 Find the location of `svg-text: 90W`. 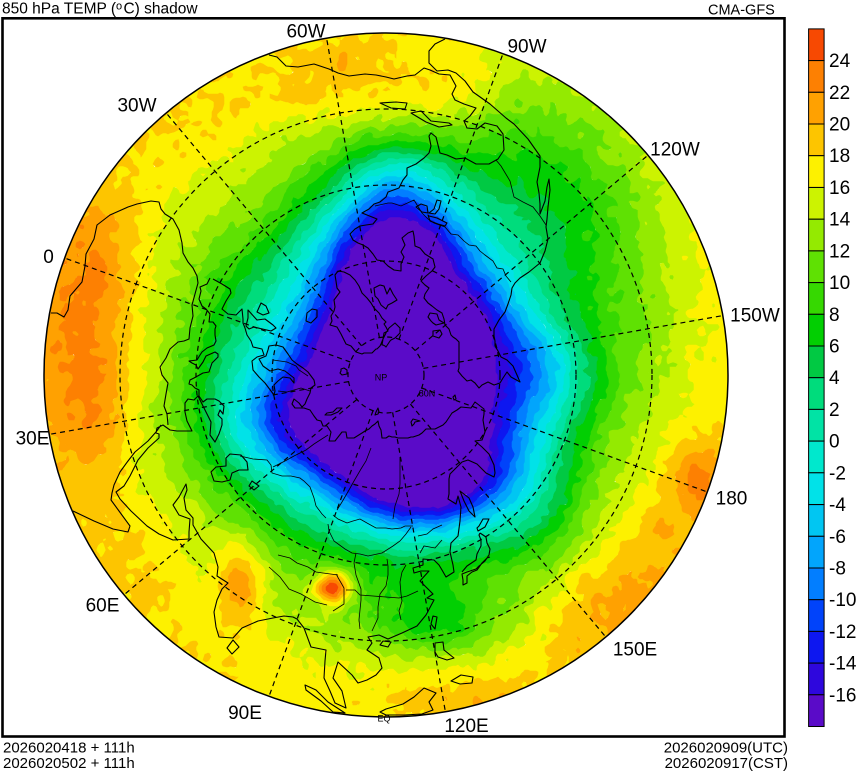

svg-text: 90W is located at coordinates (526, 47).